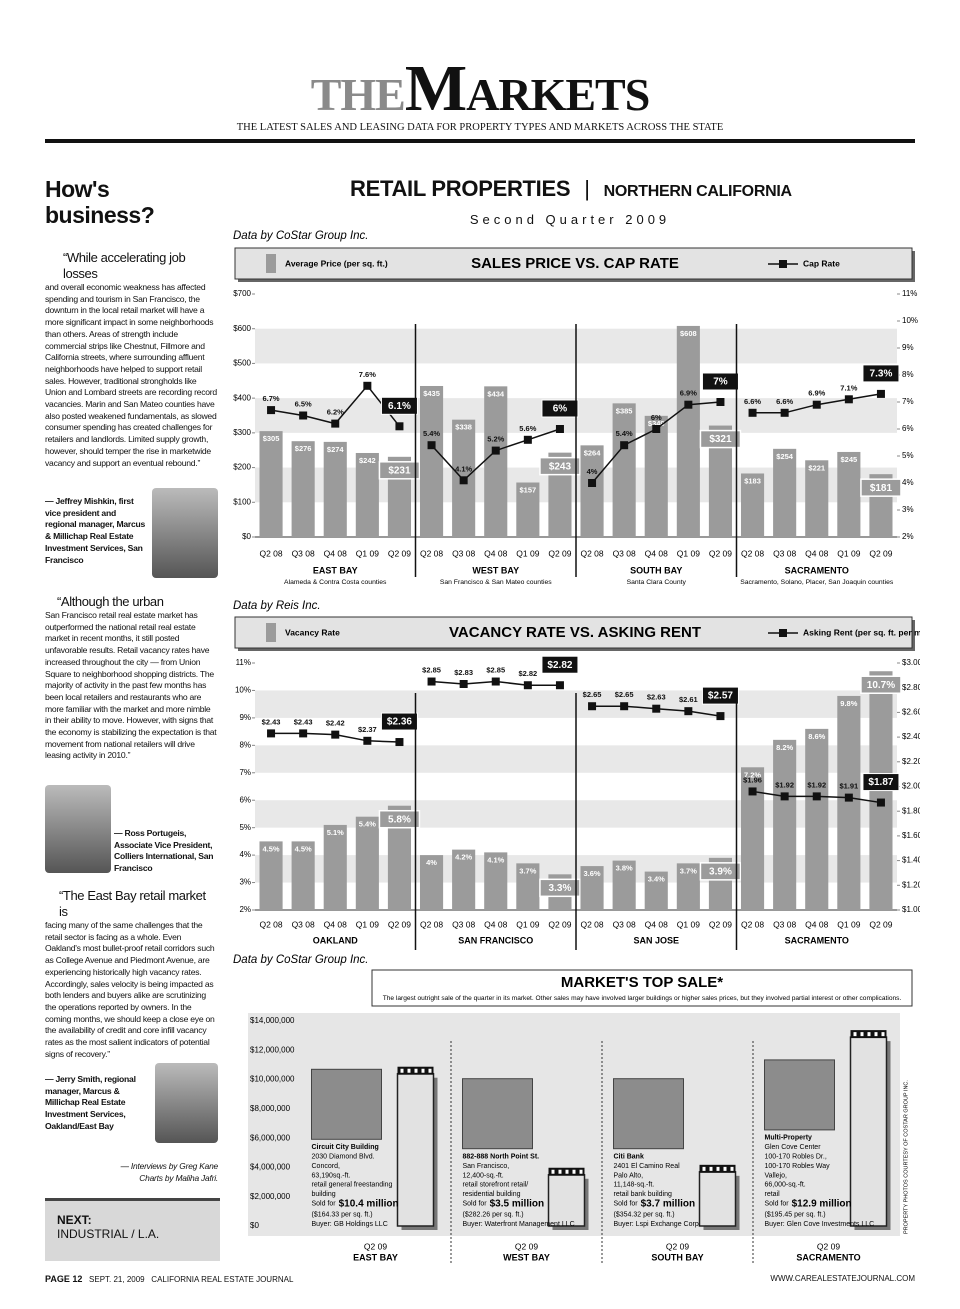  Describe the element at coordinates (431, 862) in the screenshot. I see `bar-value-label: 4%` at that location.